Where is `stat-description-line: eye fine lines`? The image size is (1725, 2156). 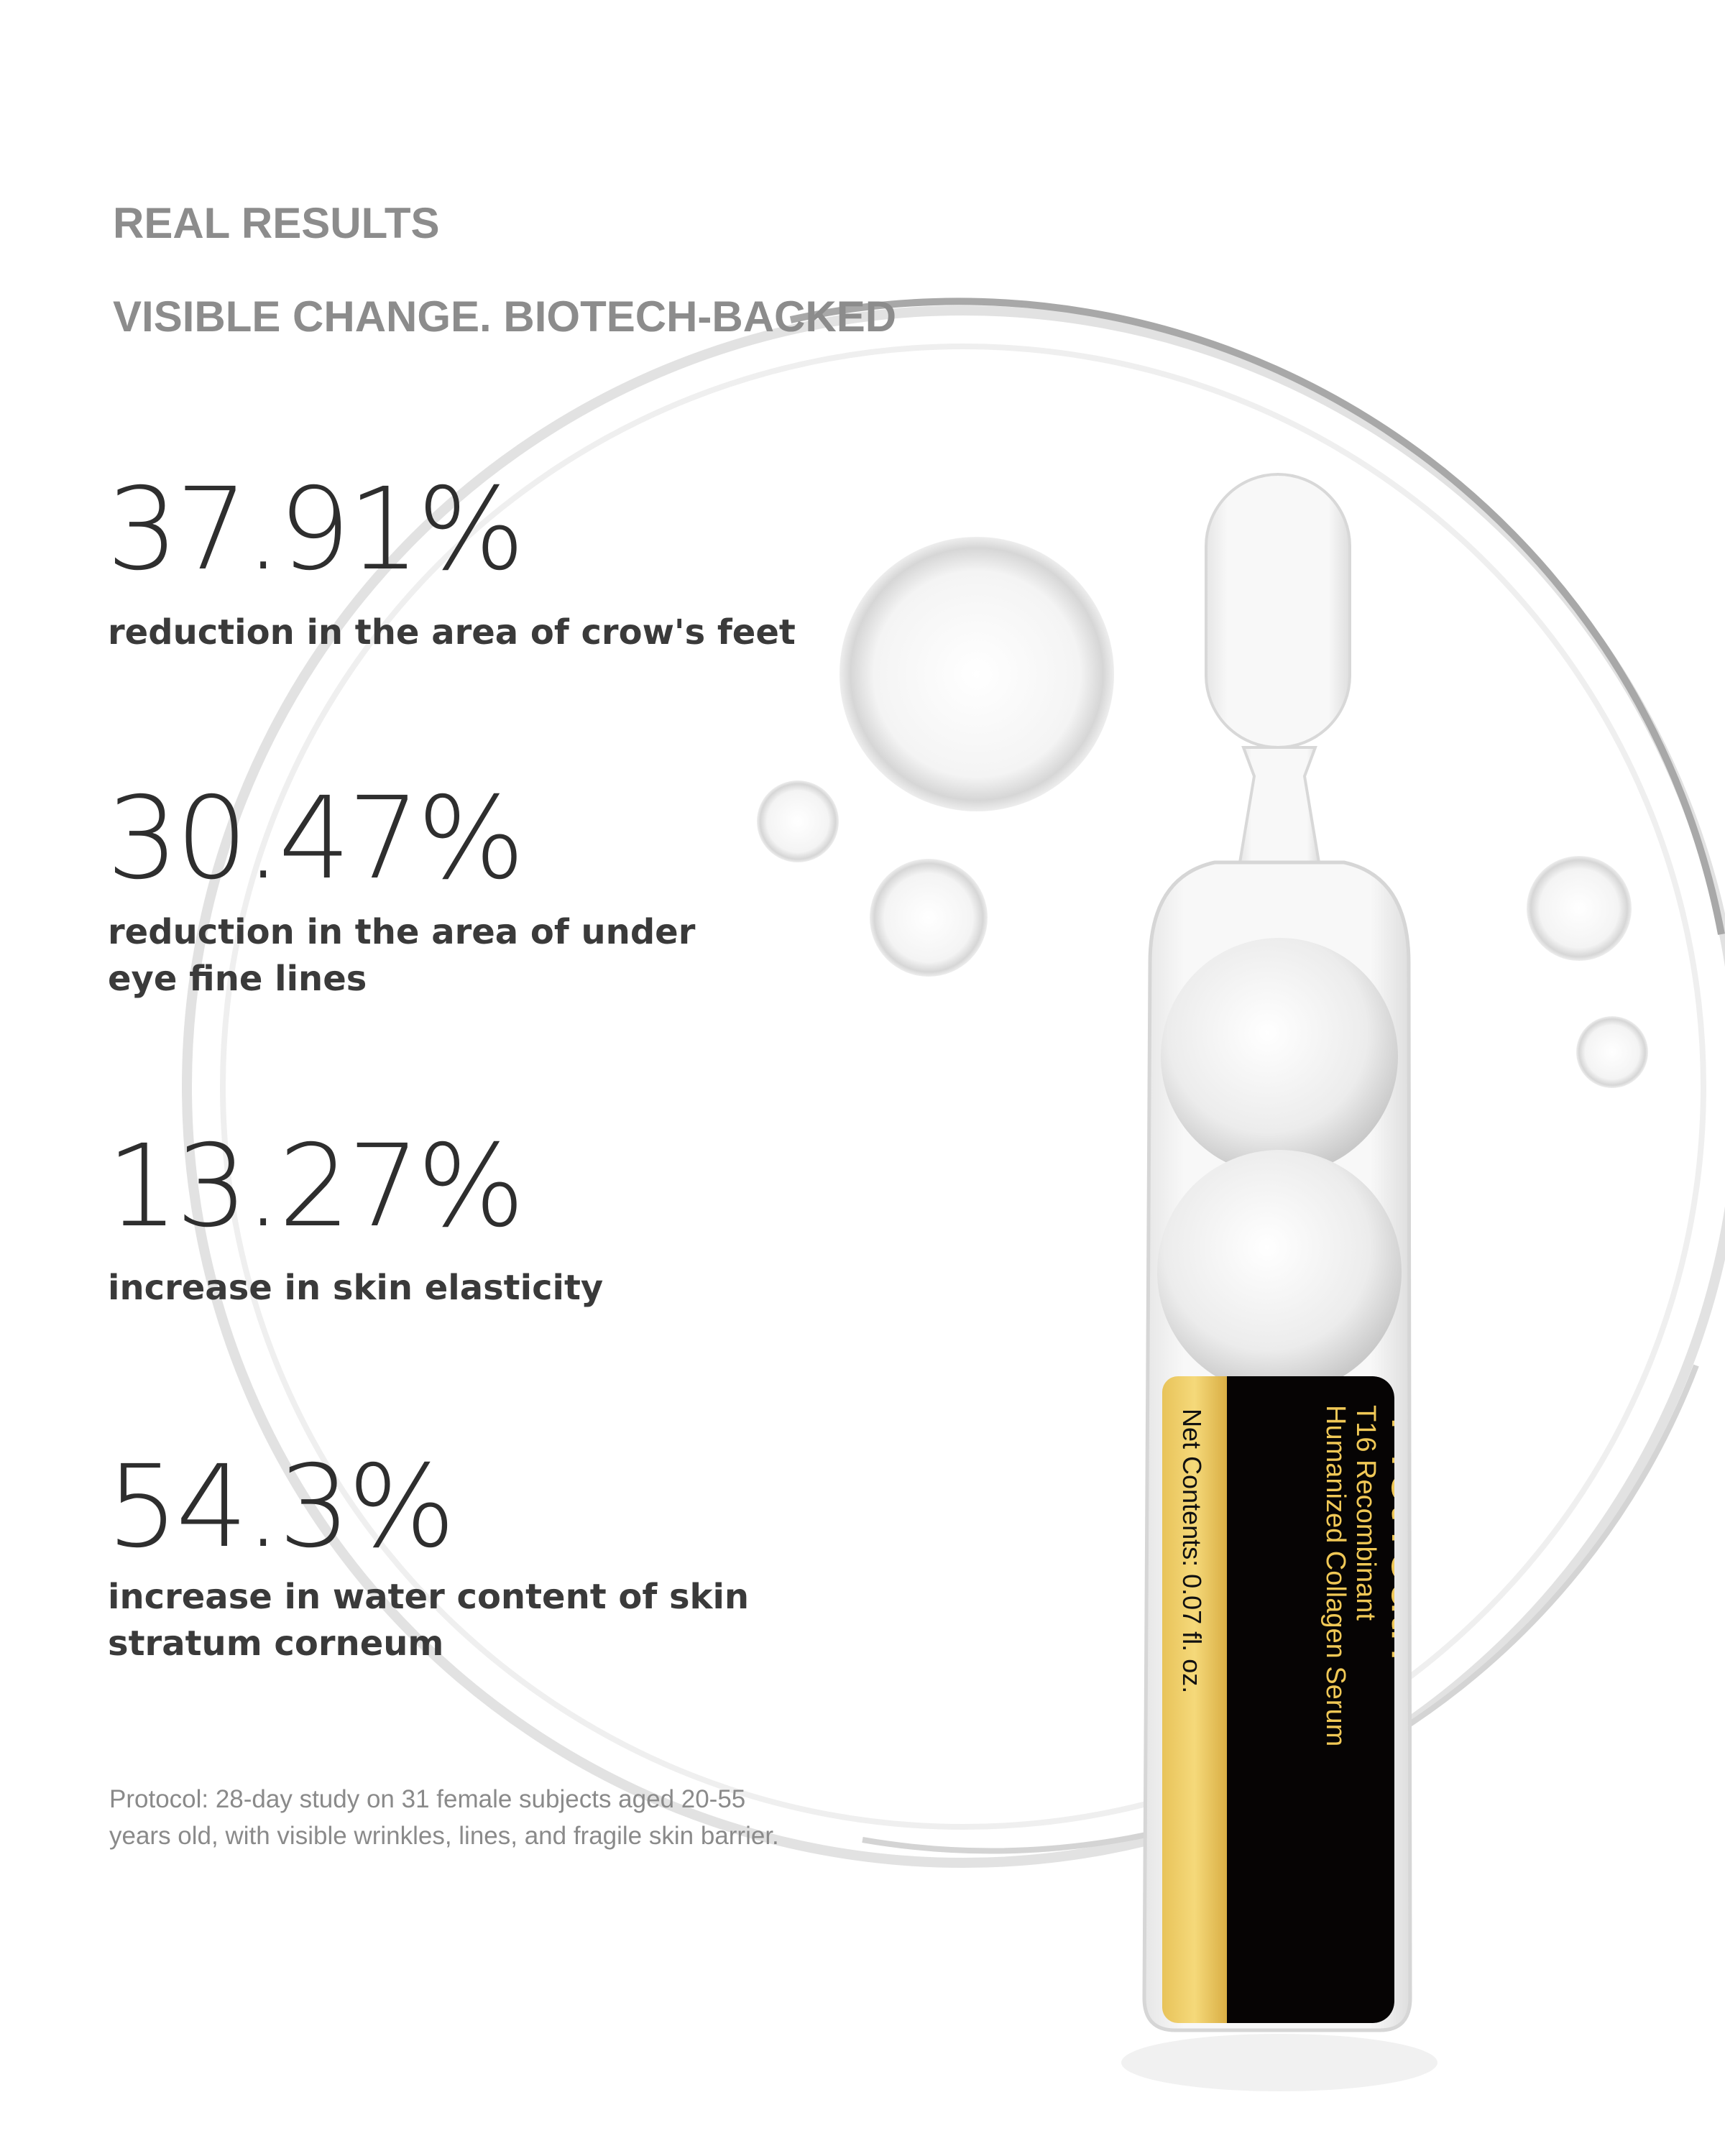
stat-description-line: eye fine lines is located at coordinates (237, 979).